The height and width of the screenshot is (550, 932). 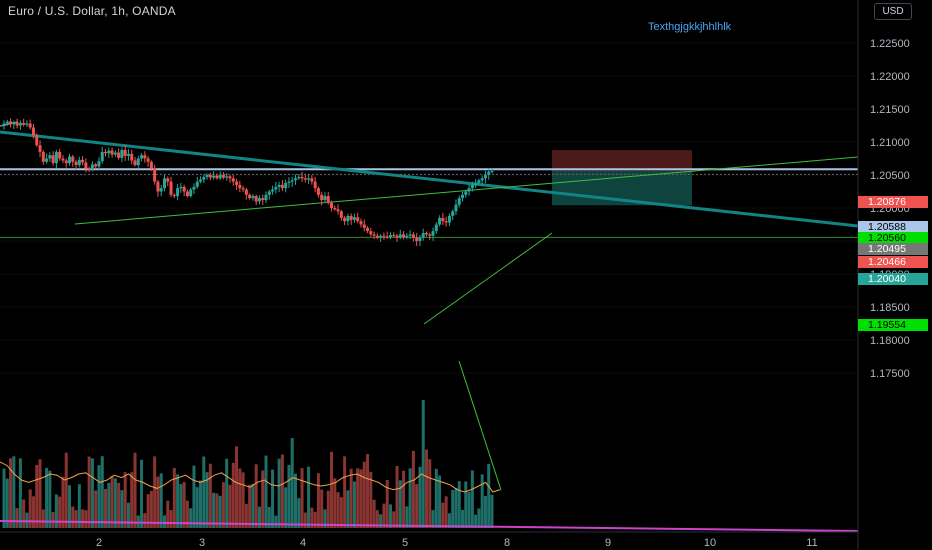 I want to click on risk-reward-position, so click(x=622, y=178).